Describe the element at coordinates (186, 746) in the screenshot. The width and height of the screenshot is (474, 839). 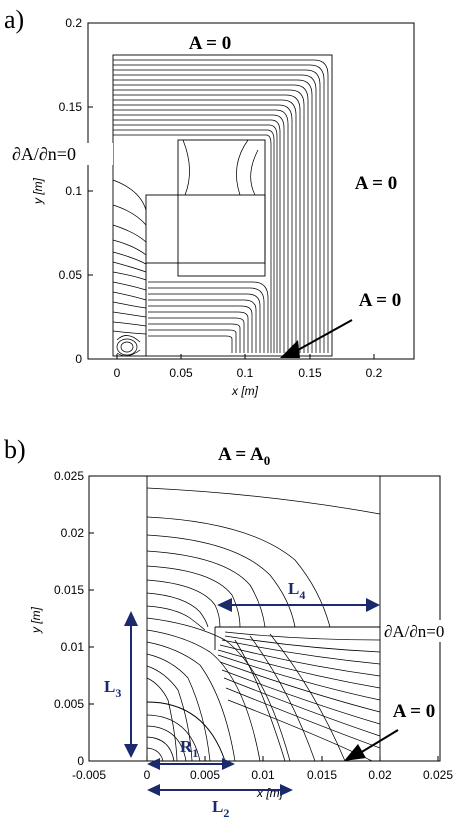
I see `dim-r1-main: R` at that location.